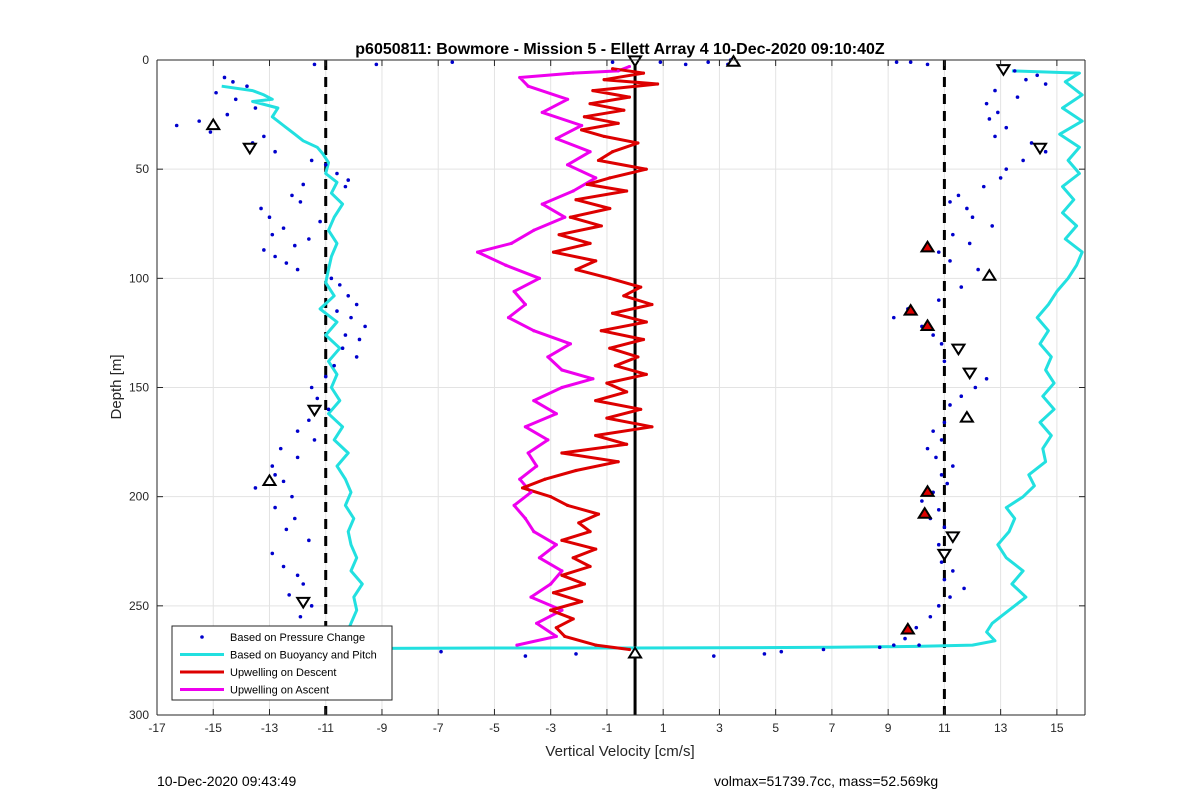 This screenshot has width=1200, height=804. I want to click on legend-entry-label: Upwelling on Descent, so click(283, 673).